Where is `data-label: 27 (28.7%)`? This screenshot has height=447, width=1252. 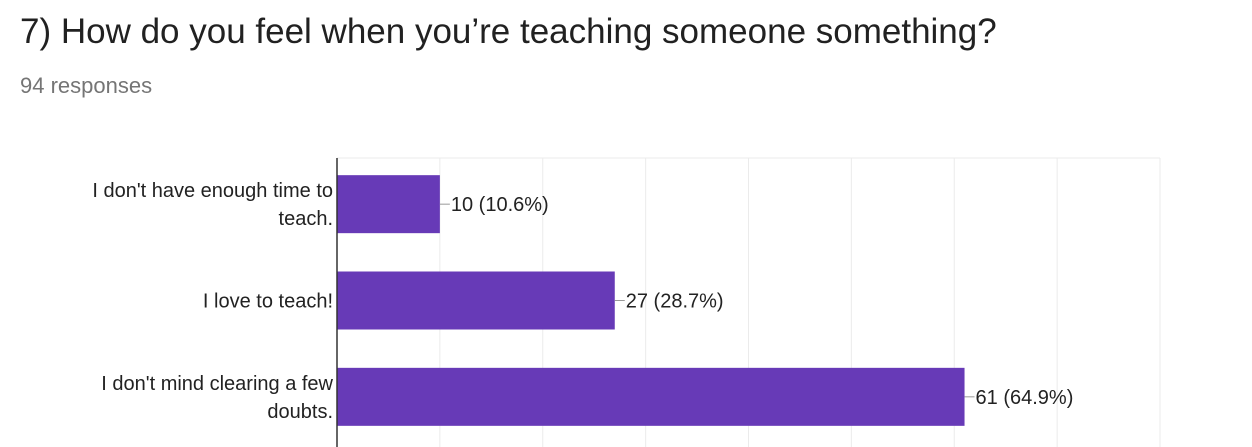
data-label: 27 (28.7%) is located at coordinates (675, 302).